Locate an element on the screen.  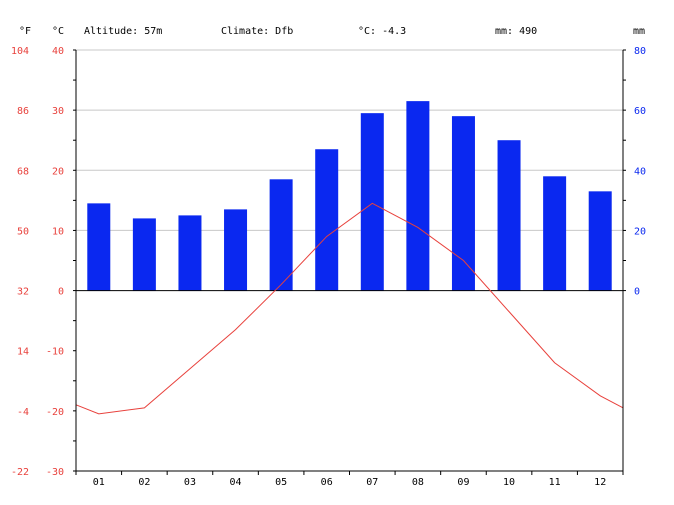
fahrenheit-tick-label: 32 is located at coordinates (23, 292).